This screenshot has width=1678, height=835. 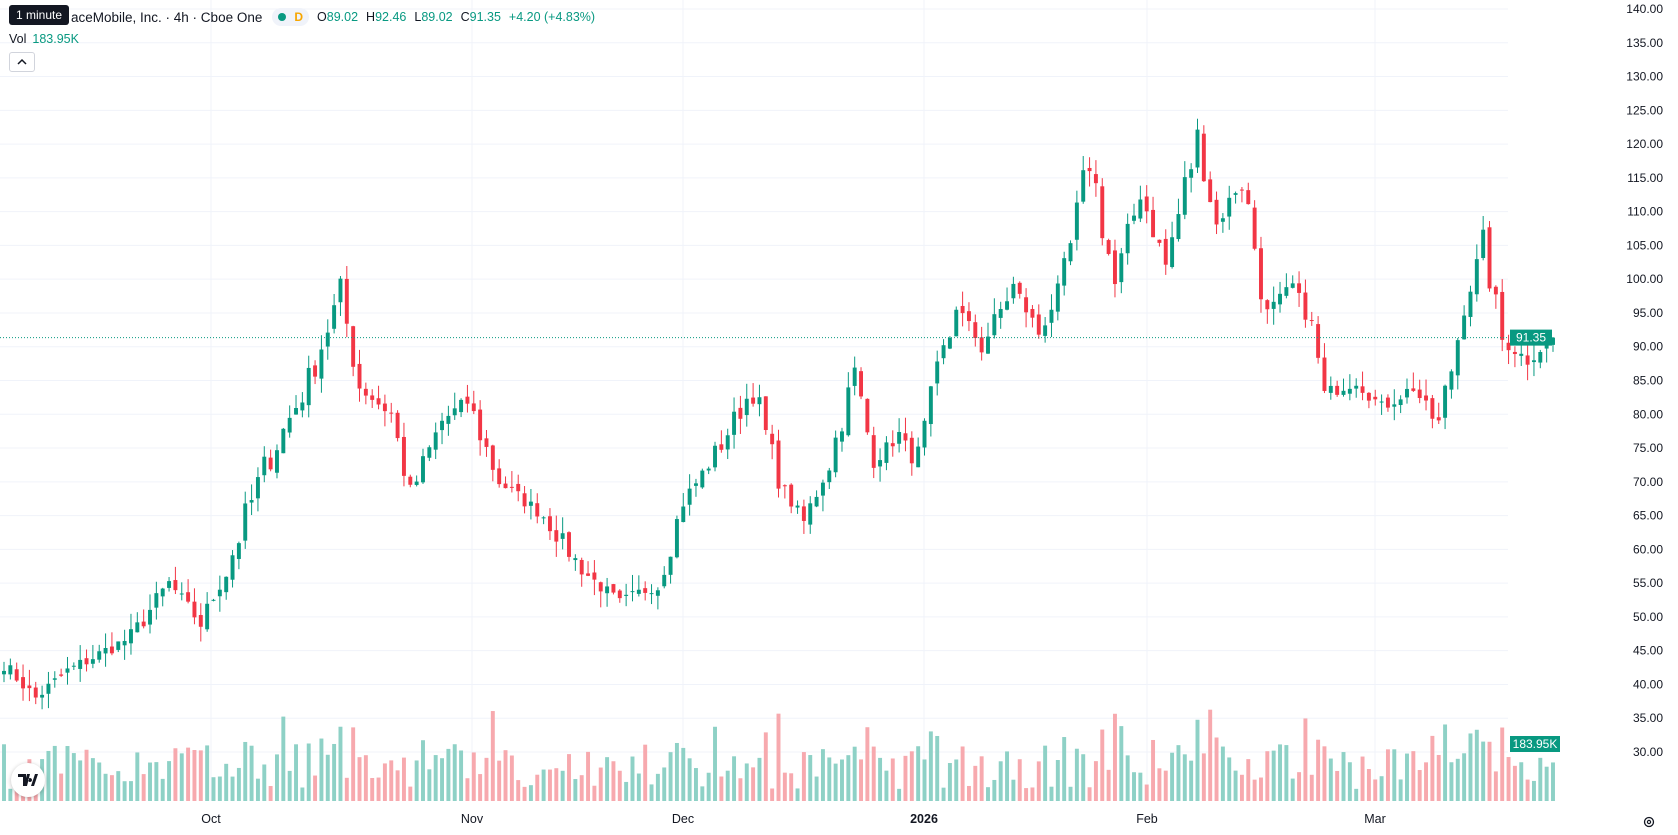 I want to click on symbol-title: aceMobile, Inc. · 4h · Cboe One, so click(x=167, y=17).